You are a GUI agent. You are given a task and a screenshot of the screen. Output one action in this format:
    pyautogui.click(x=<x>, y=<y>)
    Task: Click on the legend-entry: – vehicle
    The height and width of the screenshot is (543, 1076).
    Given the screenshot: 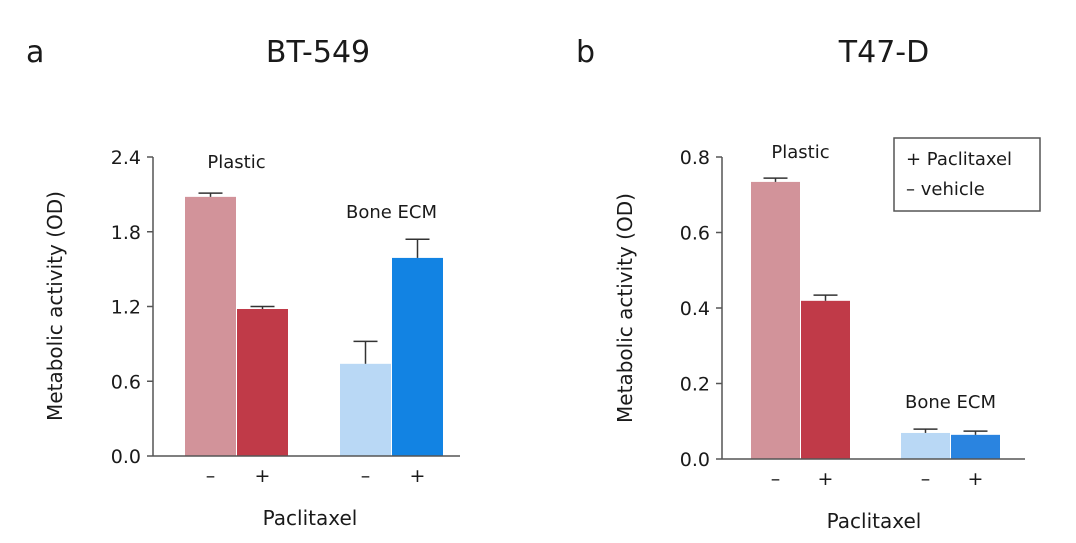 What is the action you would take?
    pyautogui.click(x=945, y=189)
    